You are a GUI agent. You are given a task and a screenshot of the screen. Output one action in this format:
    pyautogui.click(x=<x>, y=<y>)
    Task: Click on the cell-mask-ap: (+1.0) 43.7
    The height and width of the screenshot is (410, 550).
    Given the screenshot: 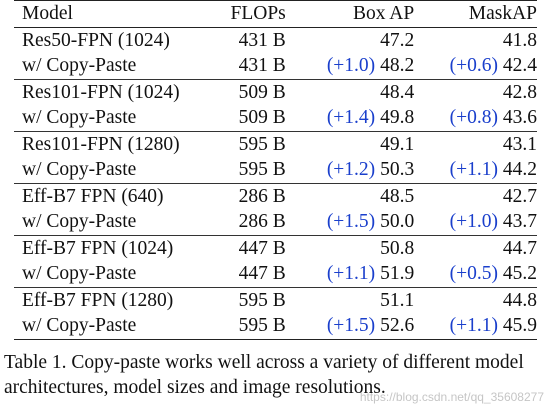 What is the action you would take?
    pyautogui.click(x=475, y=222)
    